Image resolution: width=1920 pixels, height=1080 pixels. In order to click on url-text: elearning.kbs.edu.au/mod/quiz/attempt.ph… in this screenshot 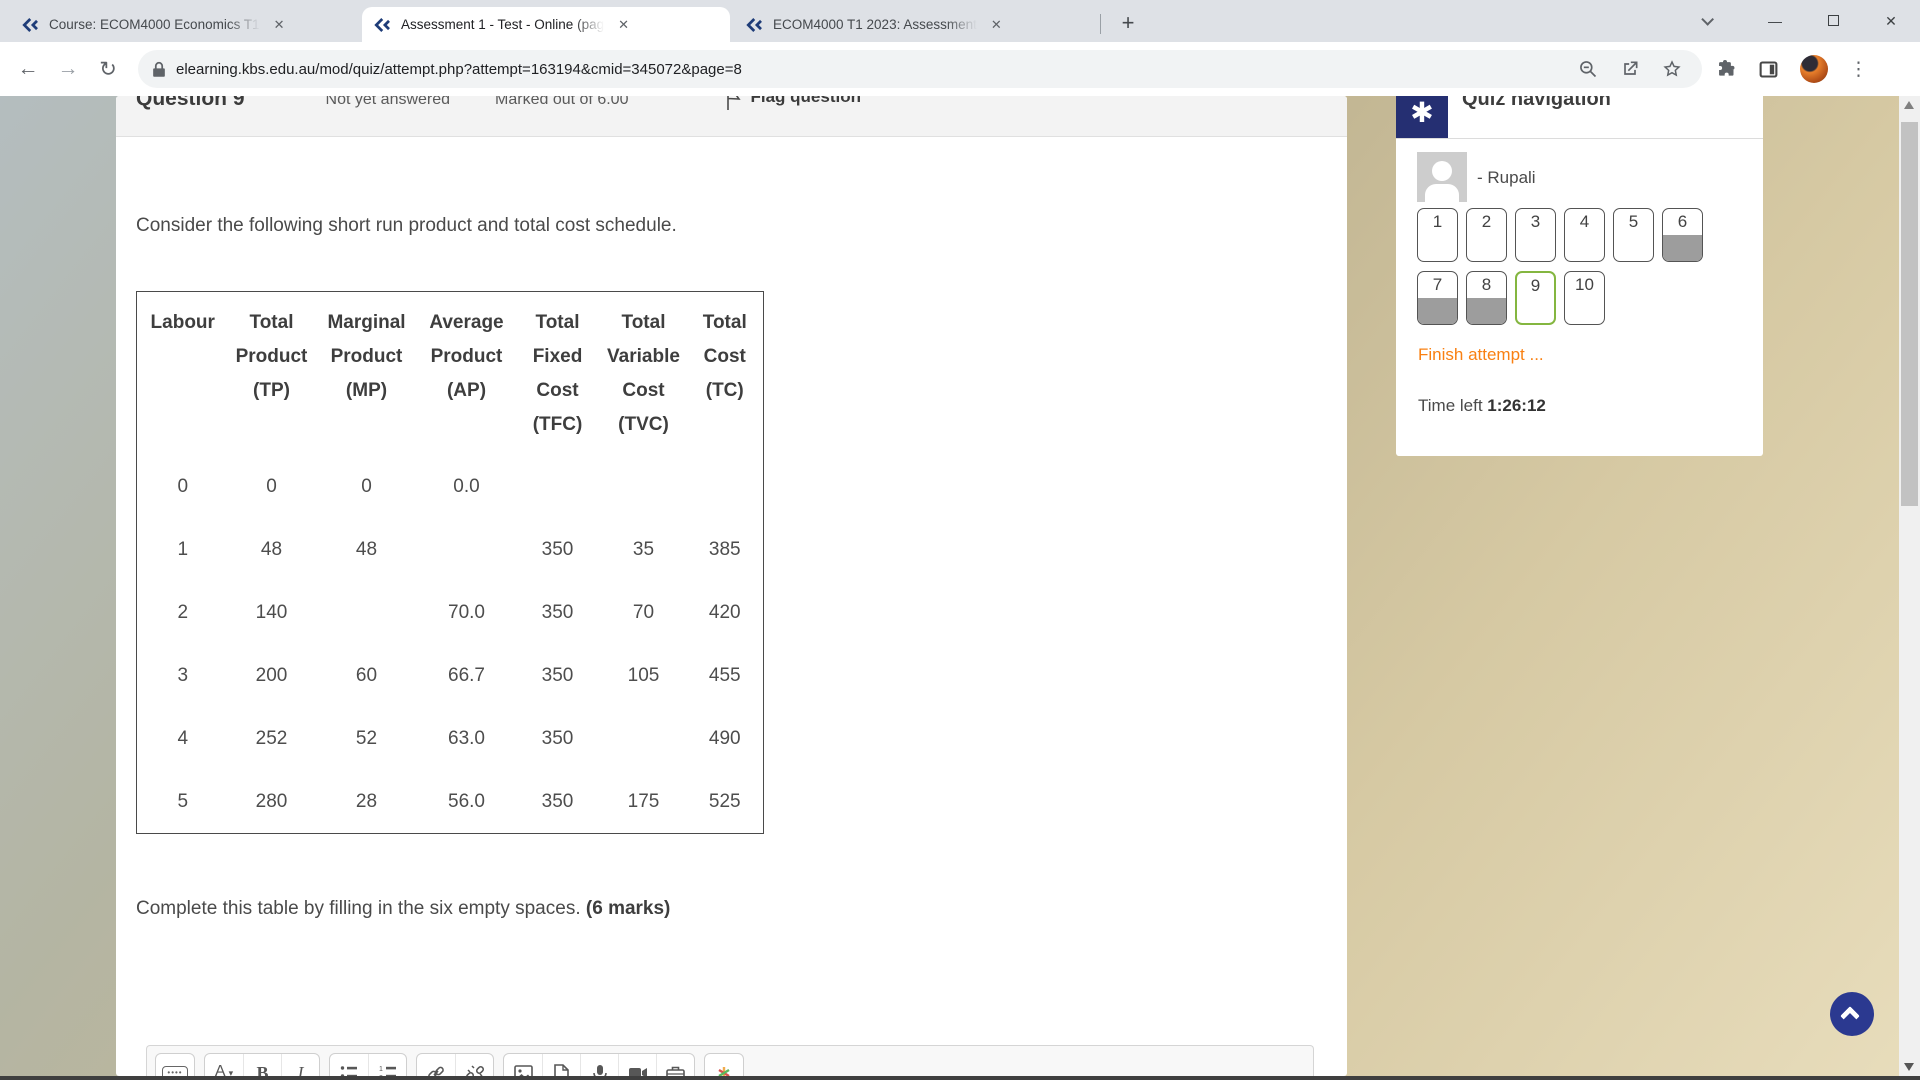, I will do `click(459, 69)`.